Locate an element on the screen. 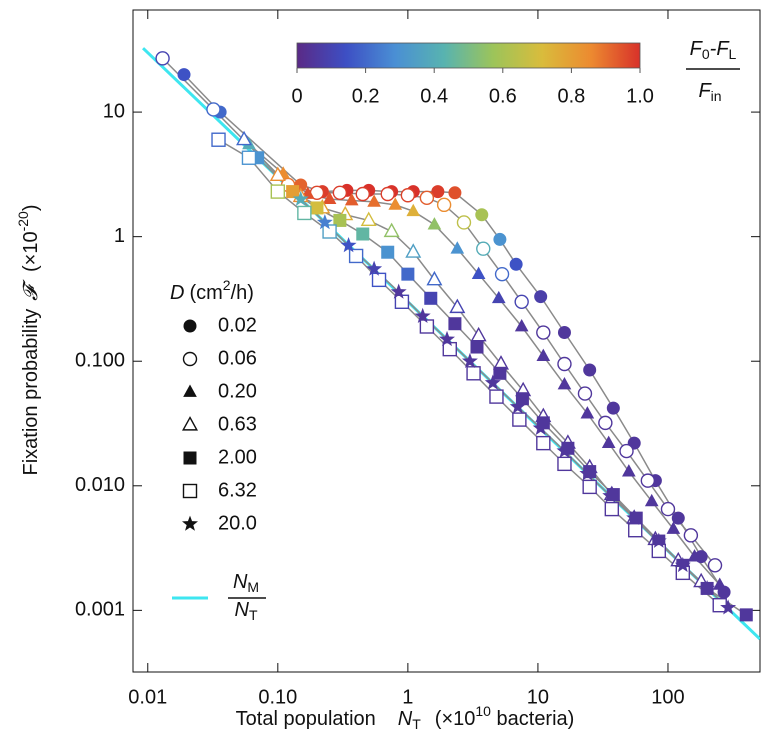 Image resolution: width=761 pixels, height=735 pixels. x-label-text: Total population is located at coordinates (306, 719).